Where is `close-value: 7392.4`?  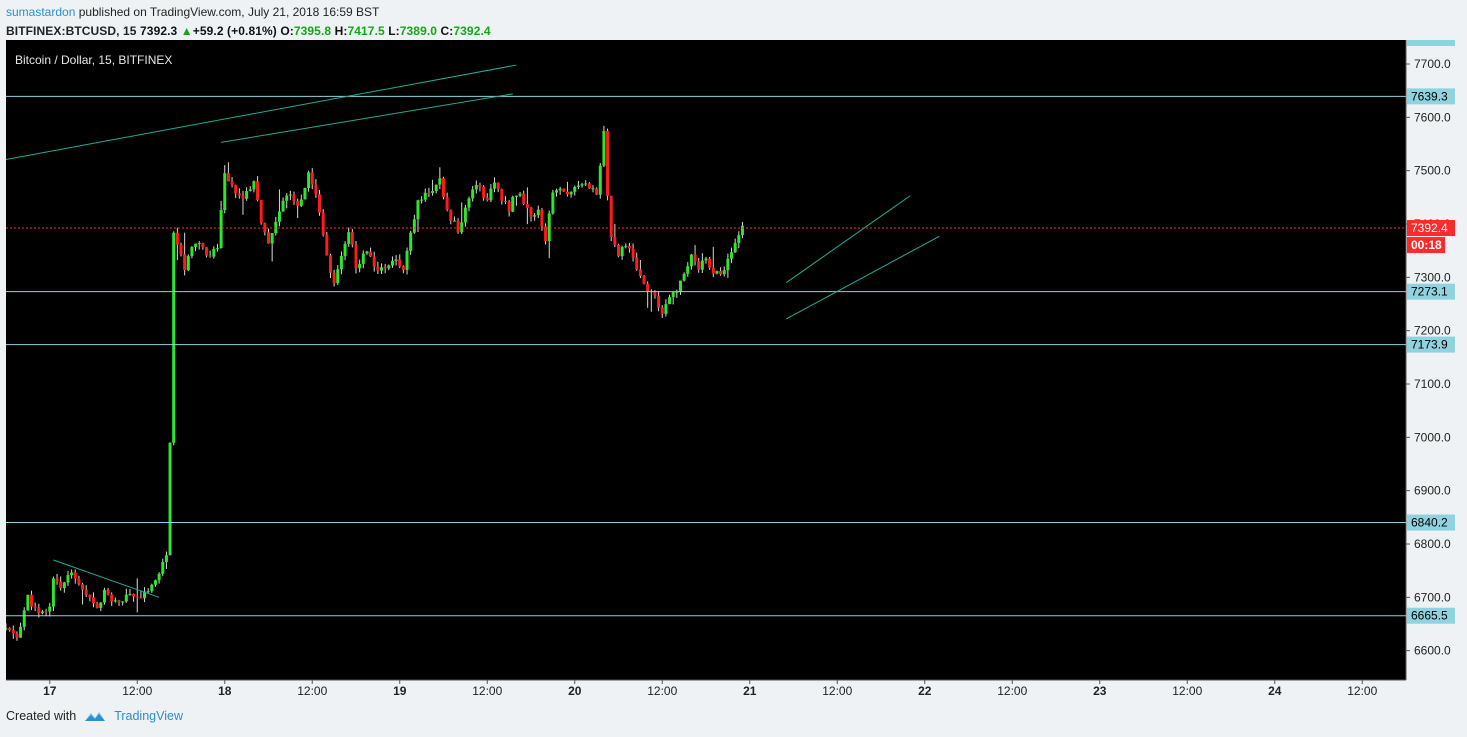
close-value: 7392.4 is located at coordinates (472, 31).